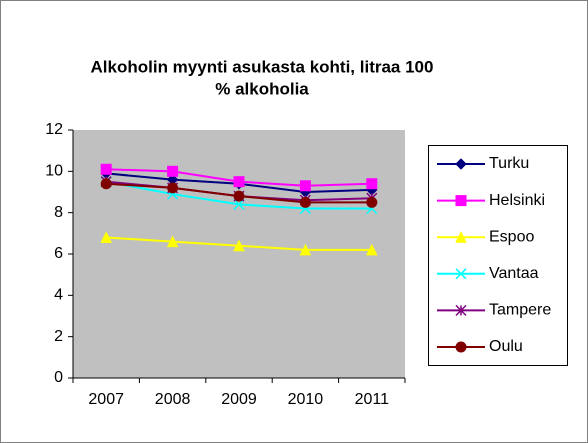  What do you see at coordinates (239, 399) in the screenshot?
I see `x-tick-label: 2009` at bounding box center [239, 399].